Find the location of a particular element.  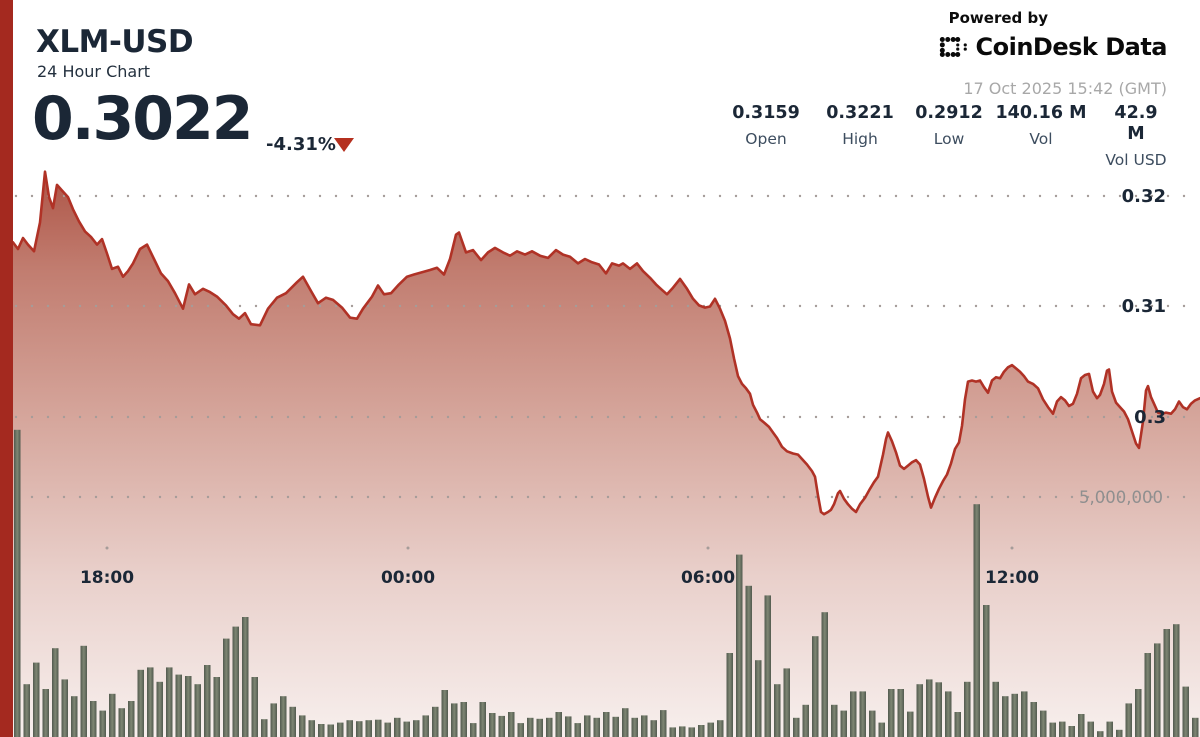

x-axis-label-18-00: 18:00 is located at coordinates (107, 578).